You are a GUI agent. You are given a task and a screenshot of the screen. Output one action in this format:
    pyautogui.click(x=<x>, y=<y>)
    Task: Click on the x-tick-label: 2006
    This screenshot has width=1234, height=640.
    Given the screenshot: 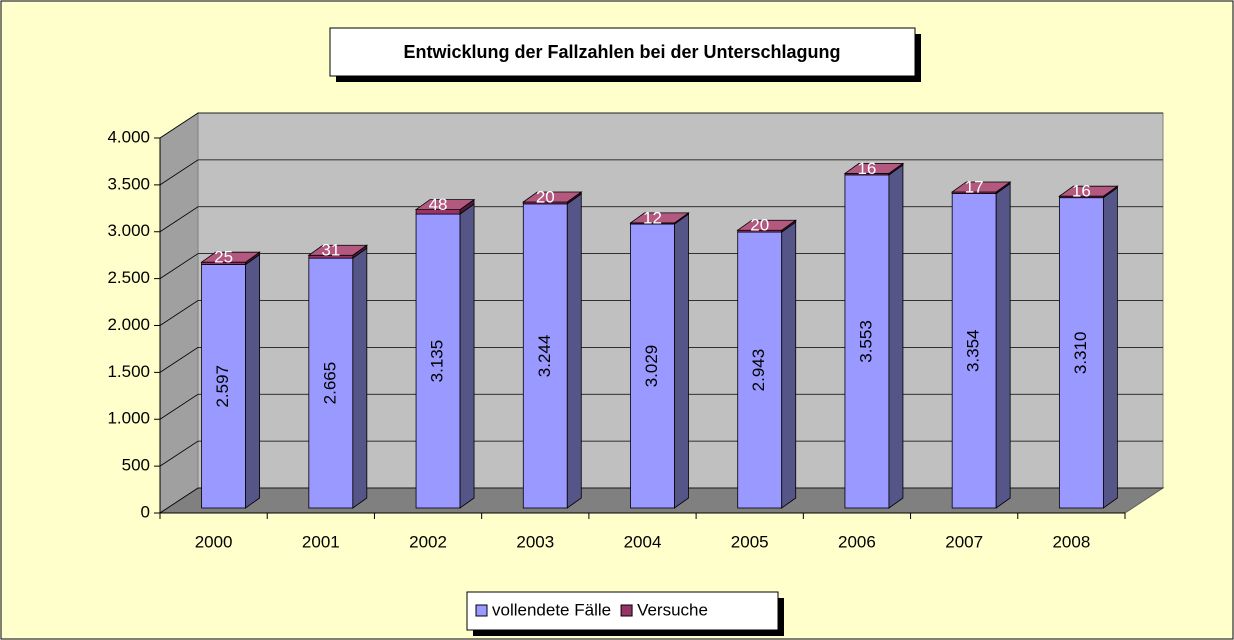 What is the action you would take?
    pyautogui.click(x=857, y=541)
    